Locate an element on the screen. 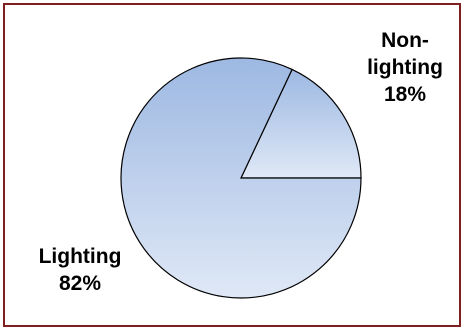  label-lighting-value: 82% is located at coordinates (80, 283).